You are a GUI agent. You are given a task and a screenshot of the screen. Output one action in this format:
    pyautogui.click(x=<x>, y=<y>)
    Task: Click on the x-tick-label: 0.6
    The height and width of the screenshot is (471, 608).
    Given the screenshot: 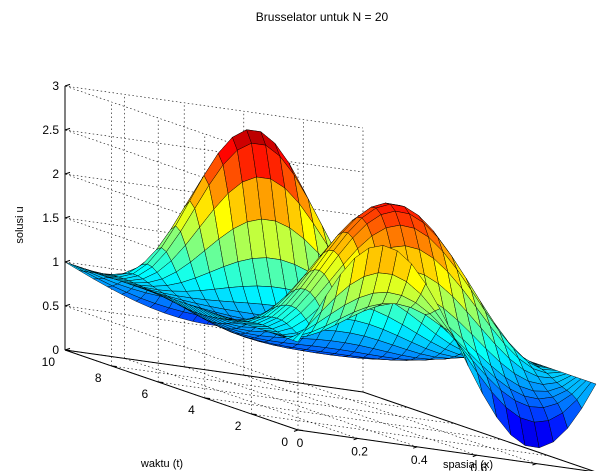 What is the action you would take?
    pyautogui.click(x=478, y=466)
    